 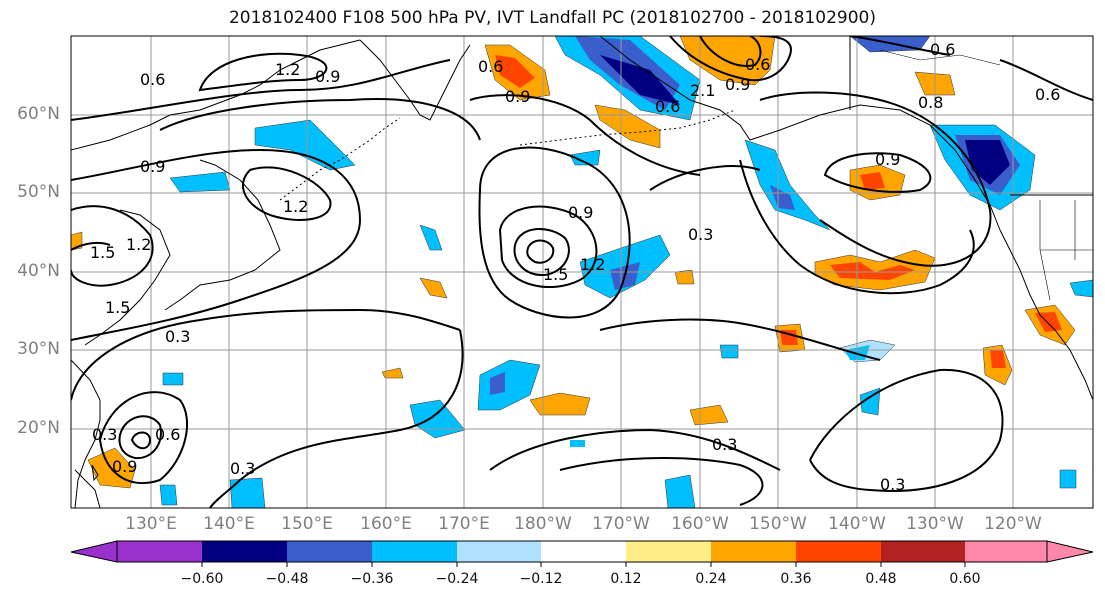 I want to click on lon-label: 140°W, so click(x=857, y=524).